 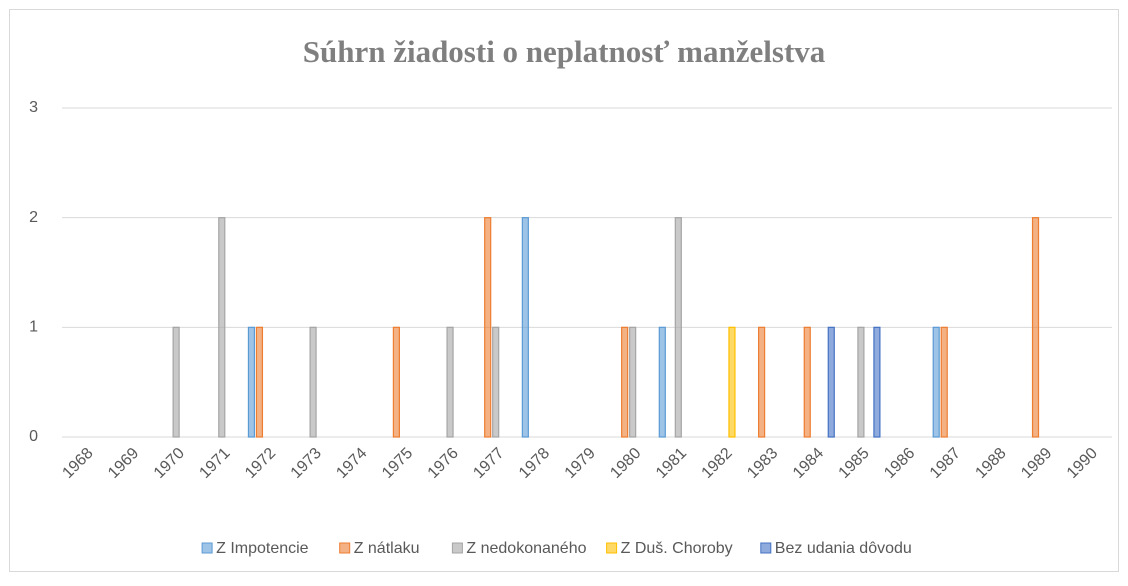 I want to click on y-tick-label: 3, so click(x=33, y=107).